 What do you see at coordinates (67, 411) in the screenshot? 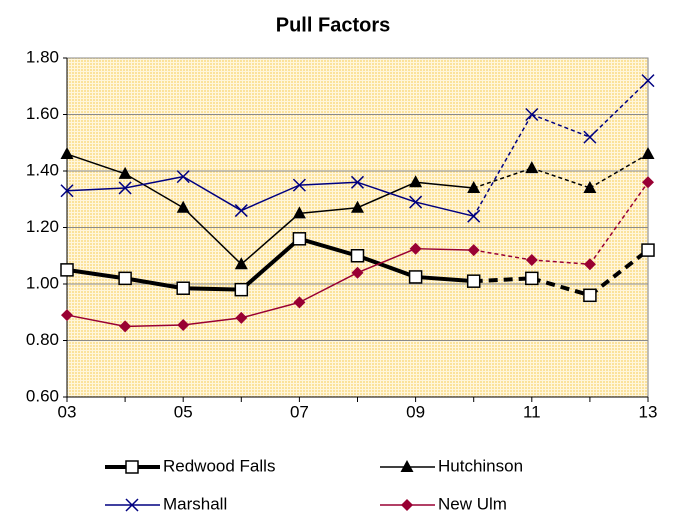
I see `x-tick-label: 03` at bounding box center [67, 411].